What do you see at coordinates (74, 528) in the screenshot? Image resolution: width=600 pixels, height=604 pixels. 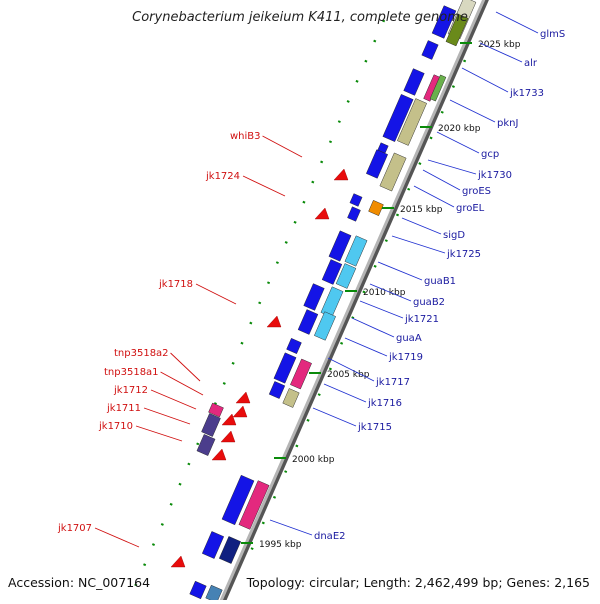 I see `reverse-gene-label: jk1707` at bounding box center [74, 528].